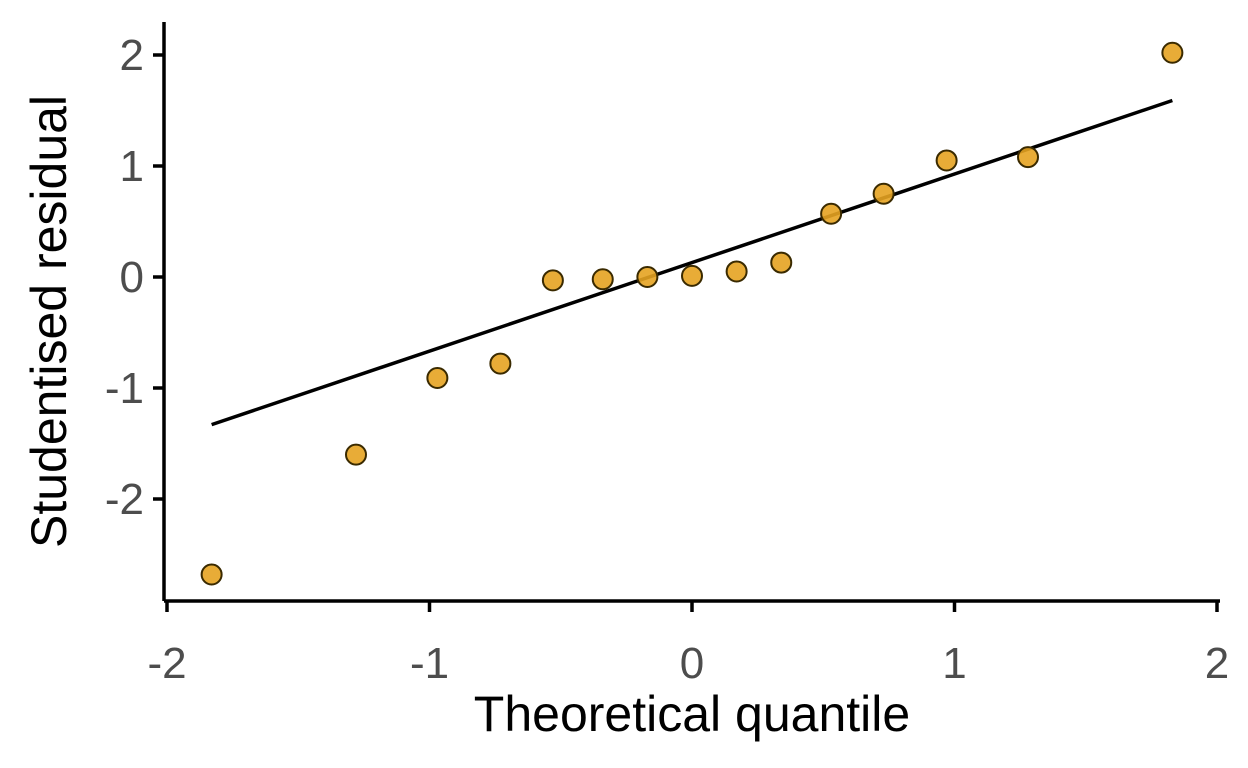  Describe the element at coordinates (49, 321) in the screenshot. I see `y-axis-title: Studentised residual` at that location.